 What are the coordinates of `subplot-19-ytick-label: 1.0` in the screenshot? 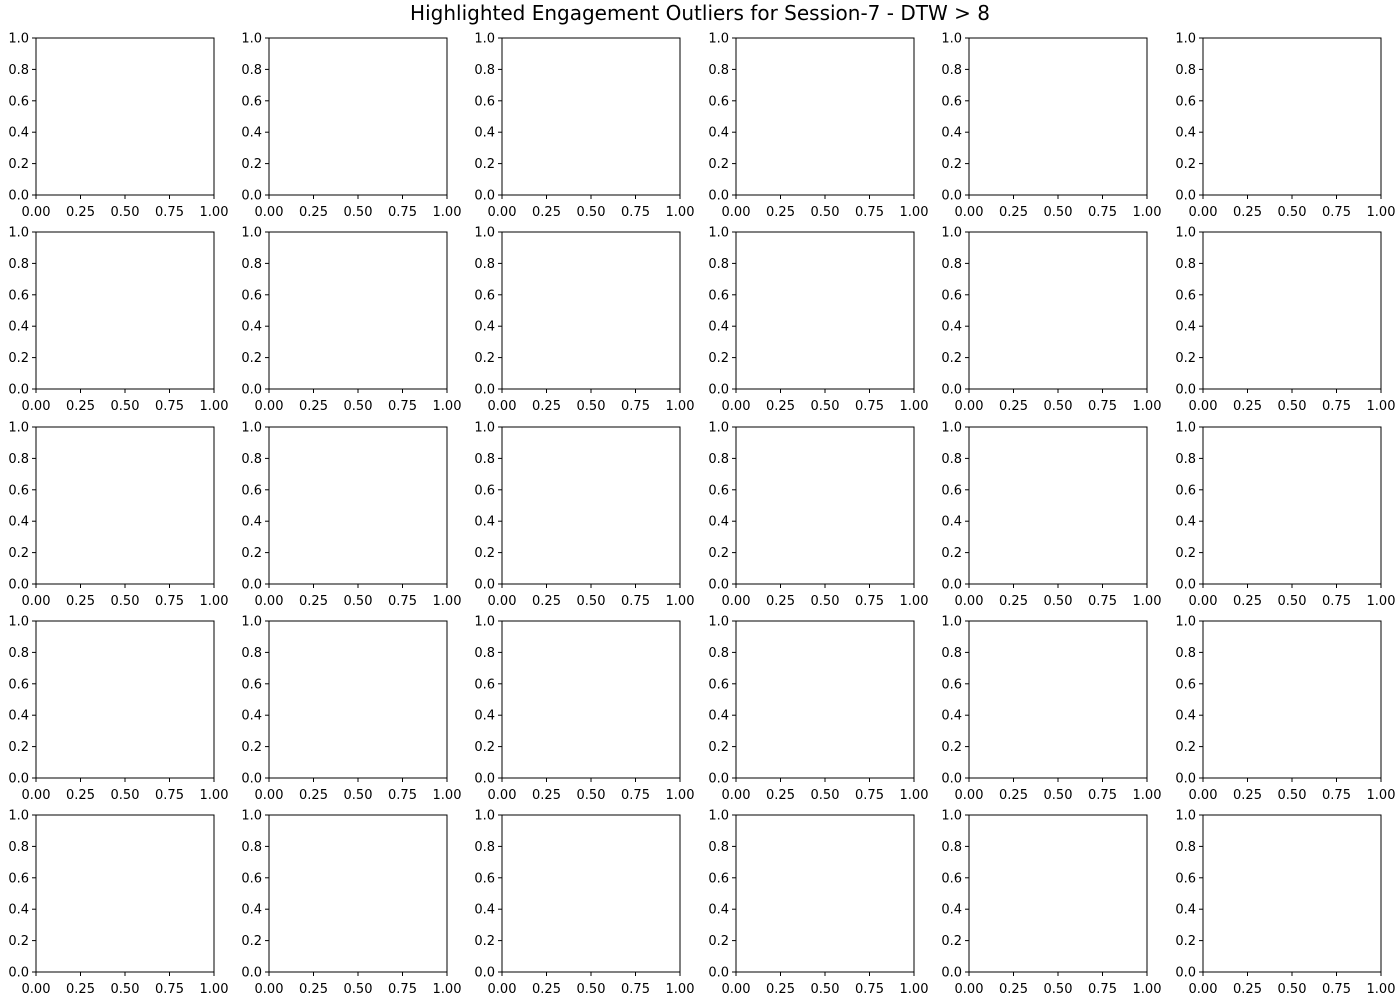 It's located at (18, 622).